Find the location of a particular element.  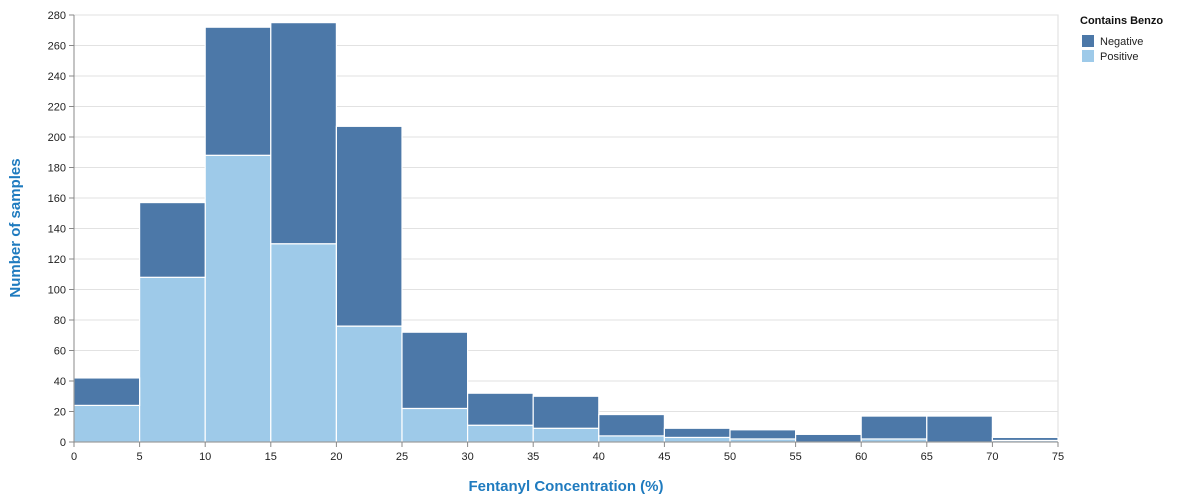

x-tick-label: 30 is located at coordinates (467, 457).